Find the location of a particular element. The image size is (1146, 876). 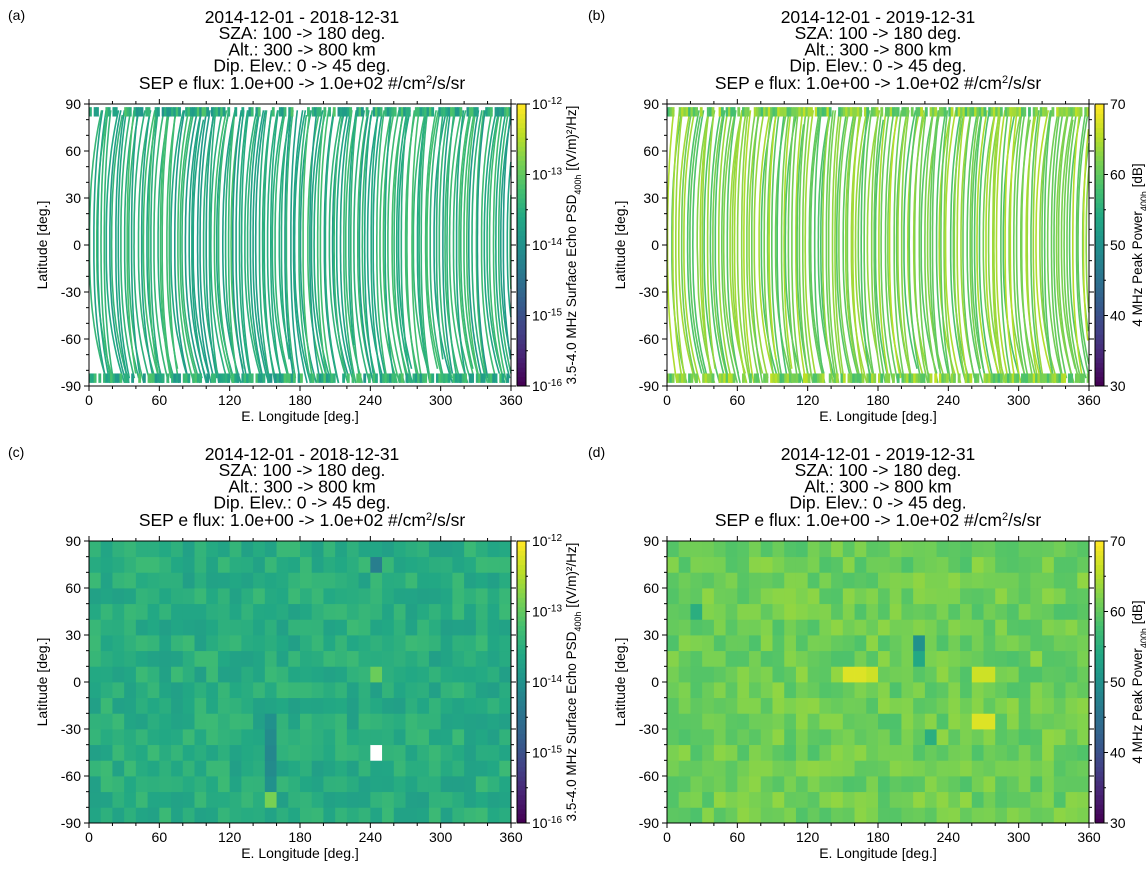

x-tick-label: 360 is located at coordinates (511, 400).